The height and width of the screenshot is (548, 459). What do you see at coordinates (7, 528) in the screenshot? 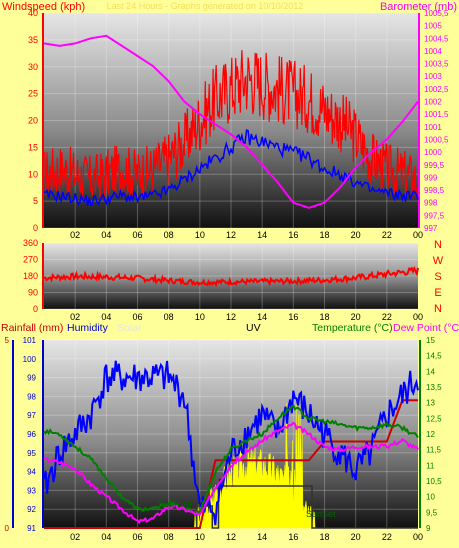
I see `rain-tick-label: 0` at bounding box center [7, 528].